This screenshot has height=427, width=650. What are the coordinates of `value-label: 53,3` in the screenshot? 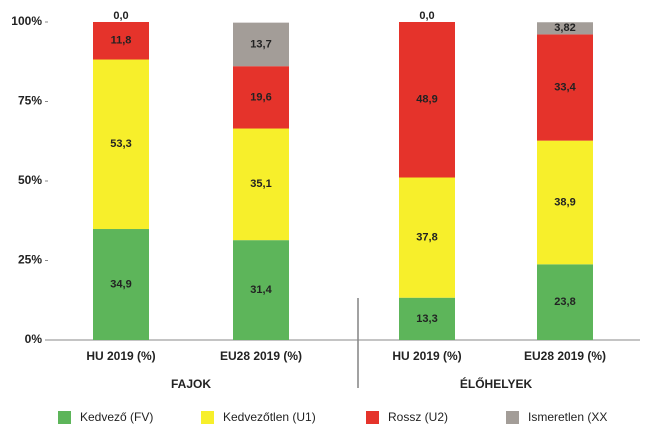 It's located at (120, 144).